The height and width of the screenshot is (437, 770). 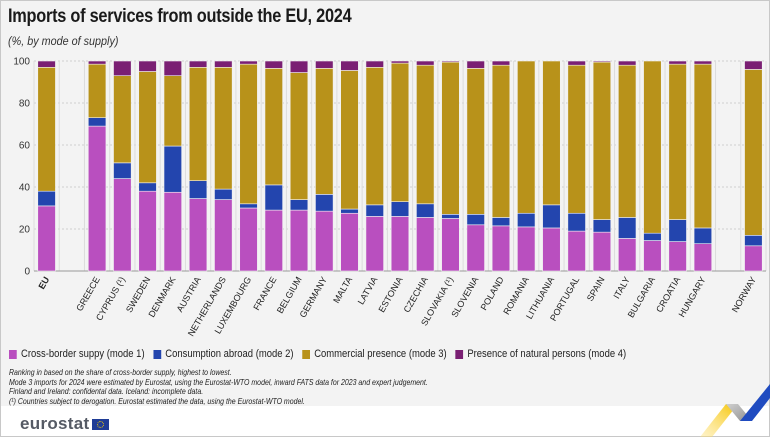 What do you see at coordinates (459, 354) in the screenshot?
I see `legend-swatch-mode4` at bounding box center [459, 354].